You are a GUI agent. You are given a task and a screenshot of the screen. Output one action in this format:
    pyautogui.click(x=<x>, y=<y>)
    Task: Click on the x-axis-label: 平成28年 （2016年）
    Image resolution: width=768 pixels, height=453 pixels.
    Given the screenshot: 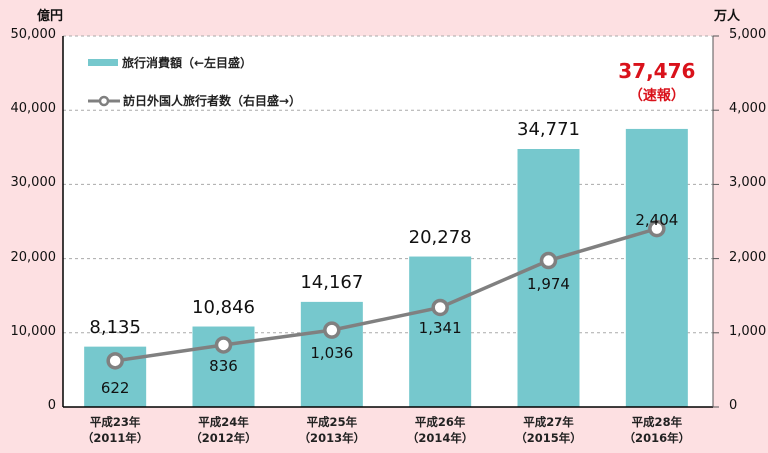 What is the action you would take?
    pyautogui.click(x=657, y=430)
    